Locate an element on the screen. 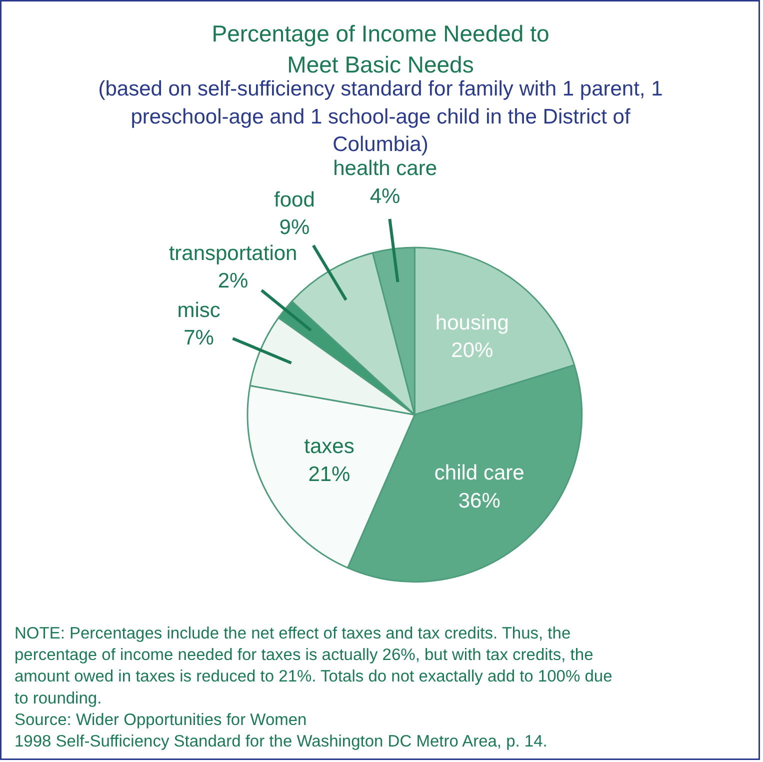 Image resolution: width=763 pixels, height=762 pixels. slice-label: housing is located at coordinates (472, 322).